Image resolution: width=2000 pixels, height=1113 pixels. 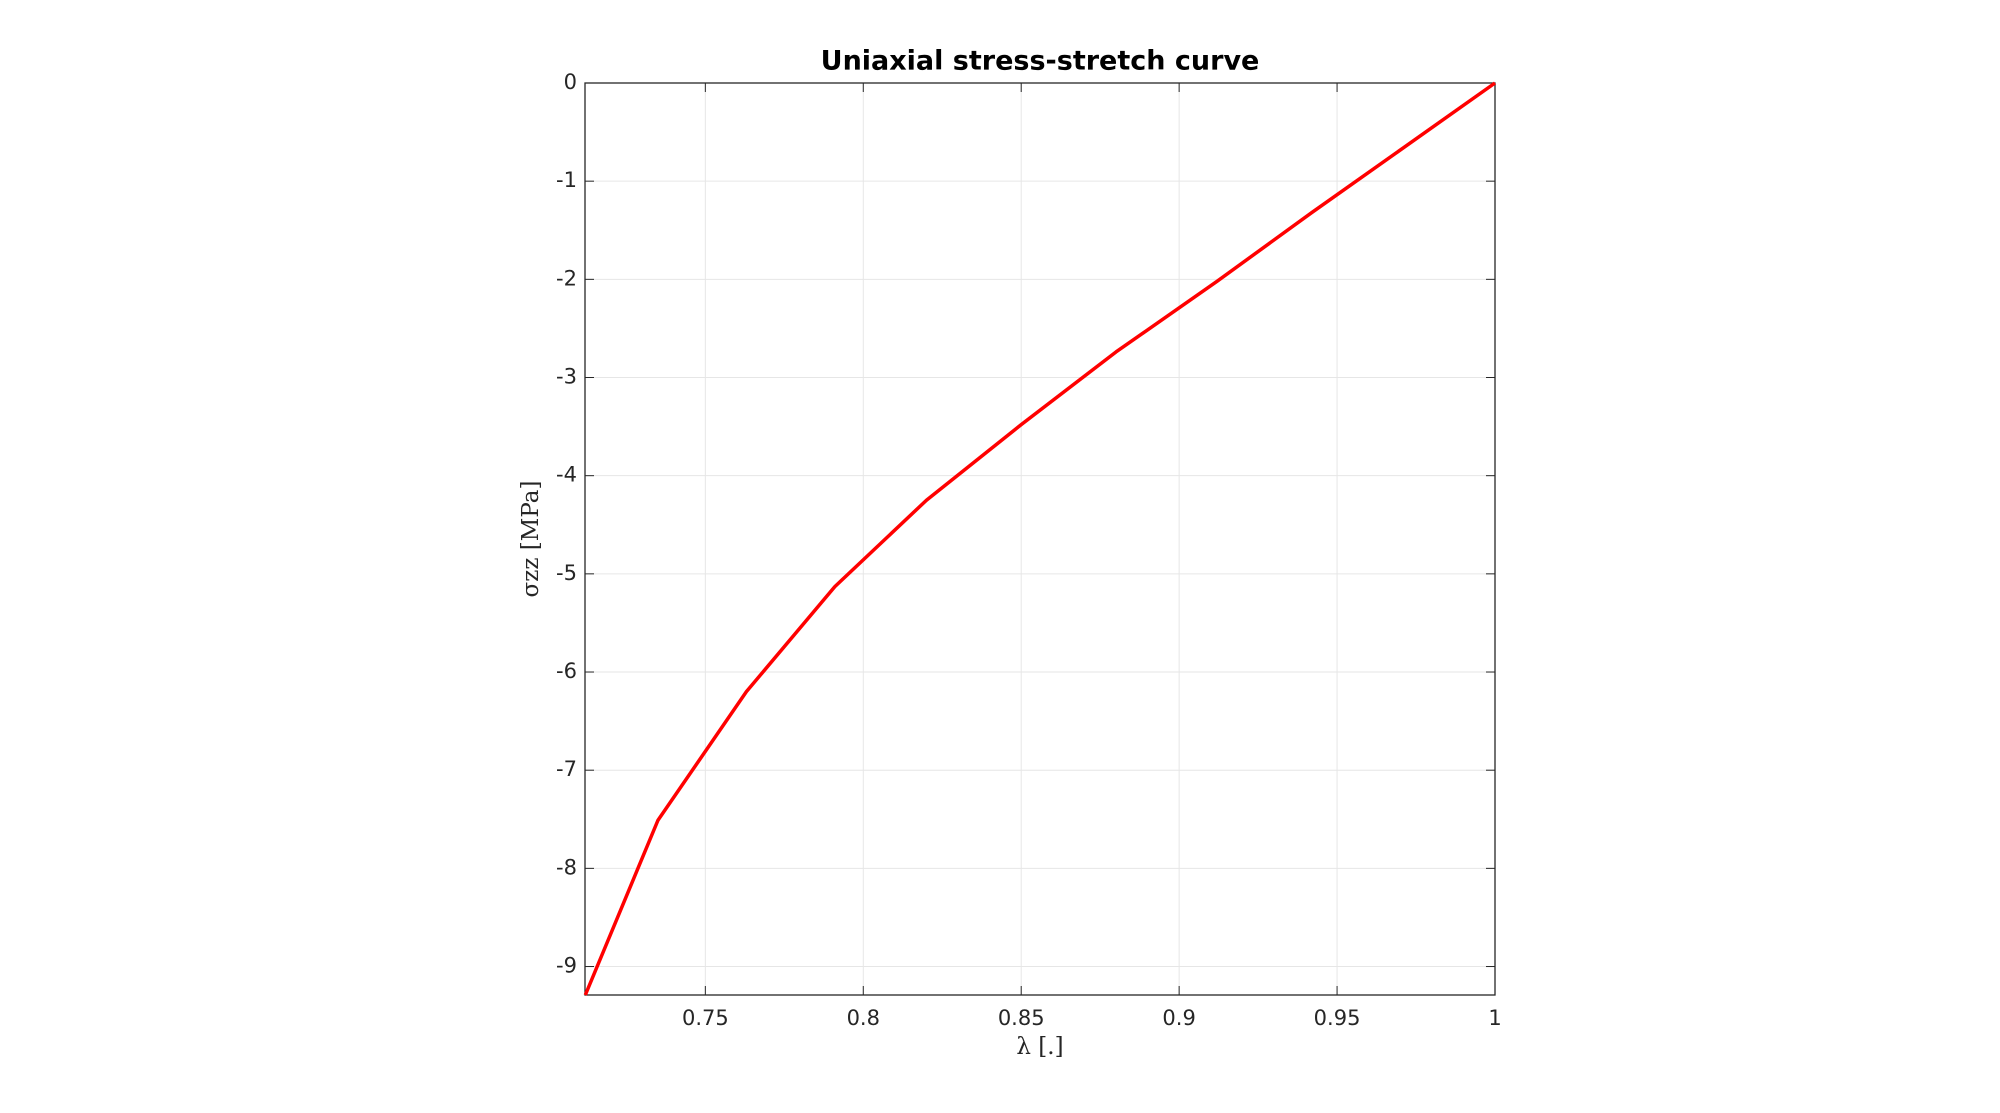 What do you see at coordinates (566, 769) in the screenshot?
I see `y-tick-label: -7` at bounding box center [566, 769].